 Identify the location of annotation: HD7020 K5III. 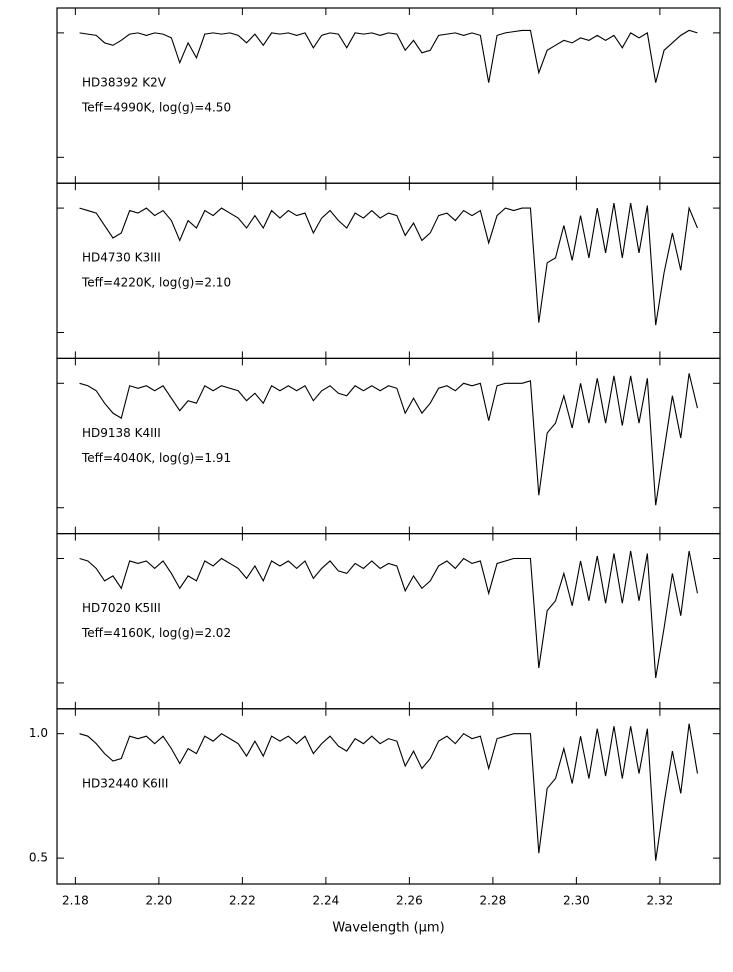
(121, 608).